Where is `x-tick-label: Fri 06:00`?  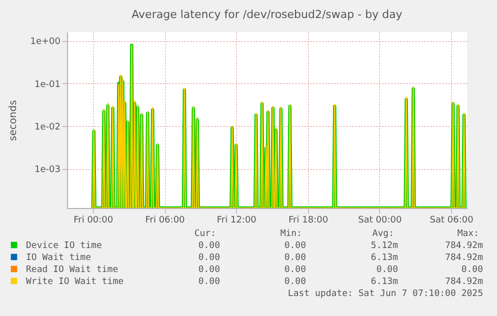
x-tick-label: Fri 06:00 is located at coordinates (165, 221).